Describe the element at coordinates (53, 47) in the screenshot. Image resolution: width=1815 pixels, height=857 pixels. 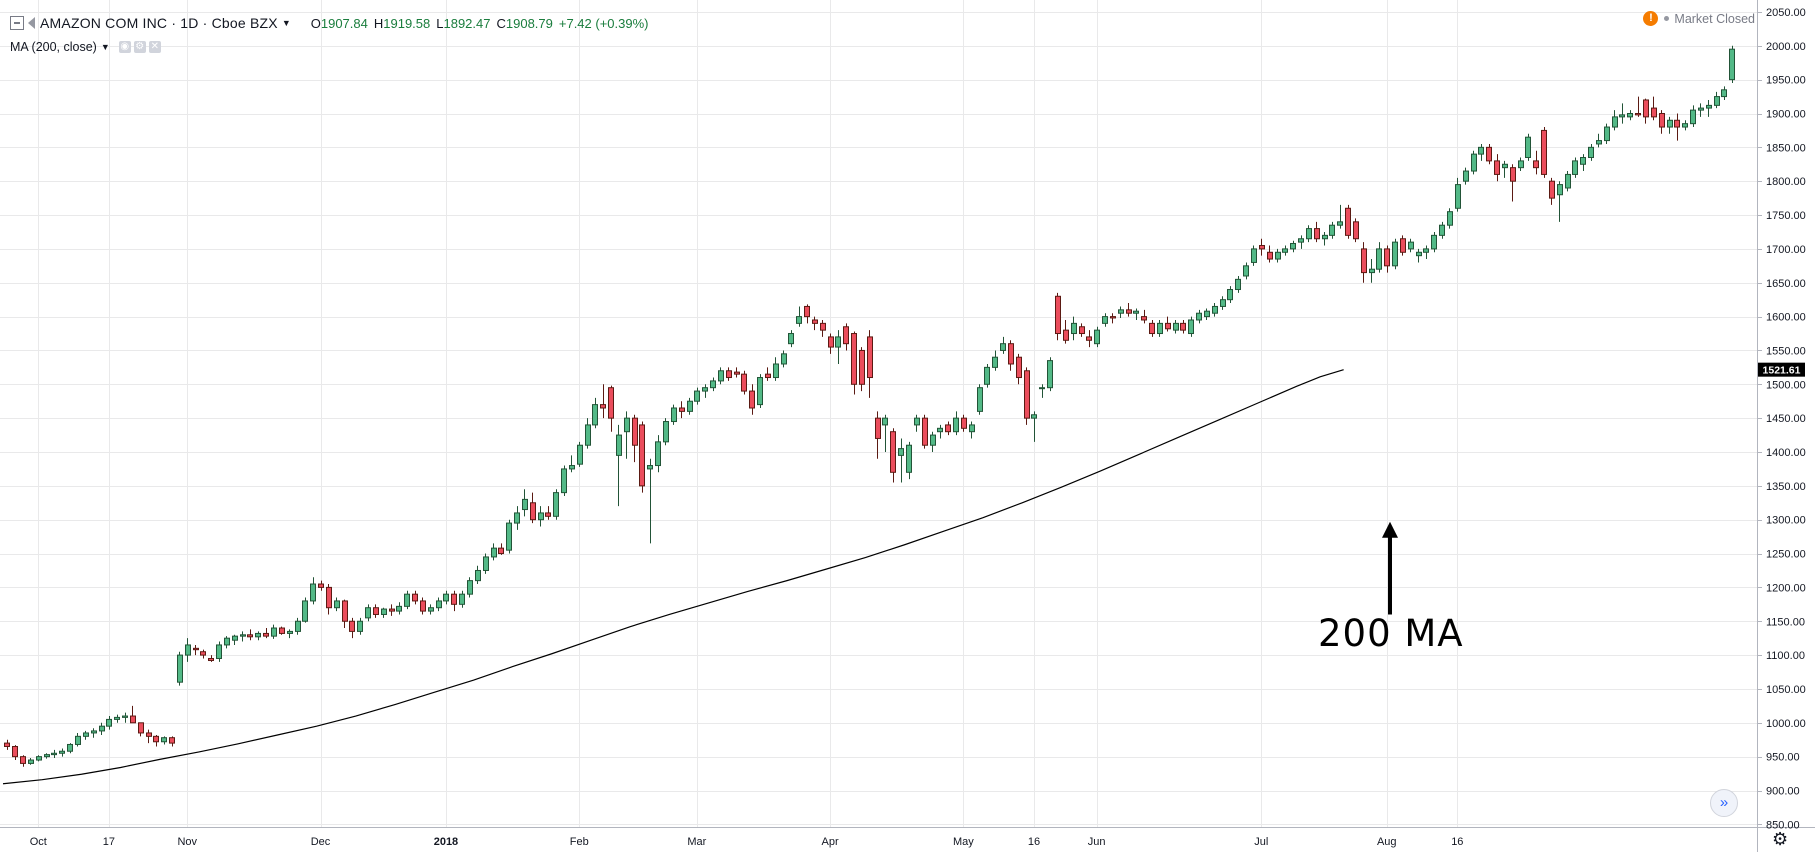
I see `indicator-label: MA (200, close)` at that location.